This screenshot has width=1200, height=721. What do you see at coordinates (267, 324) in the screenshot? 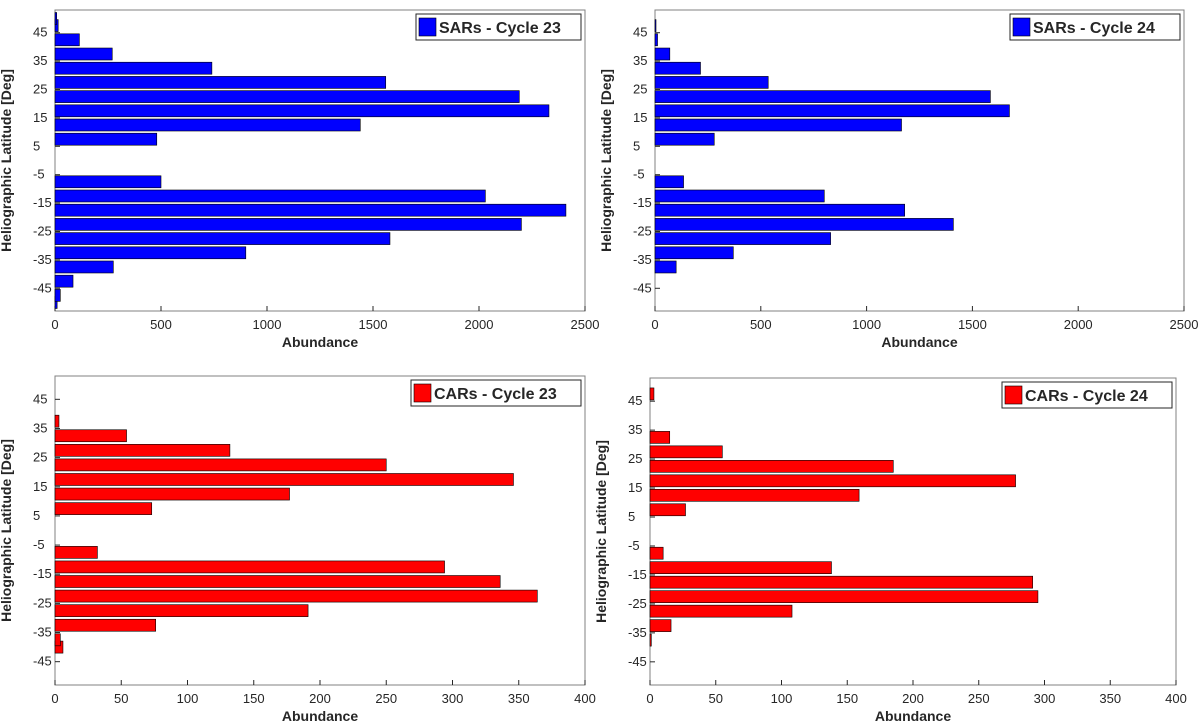
I see `x-tick-label: 1000` at bounding box center [267, 324].